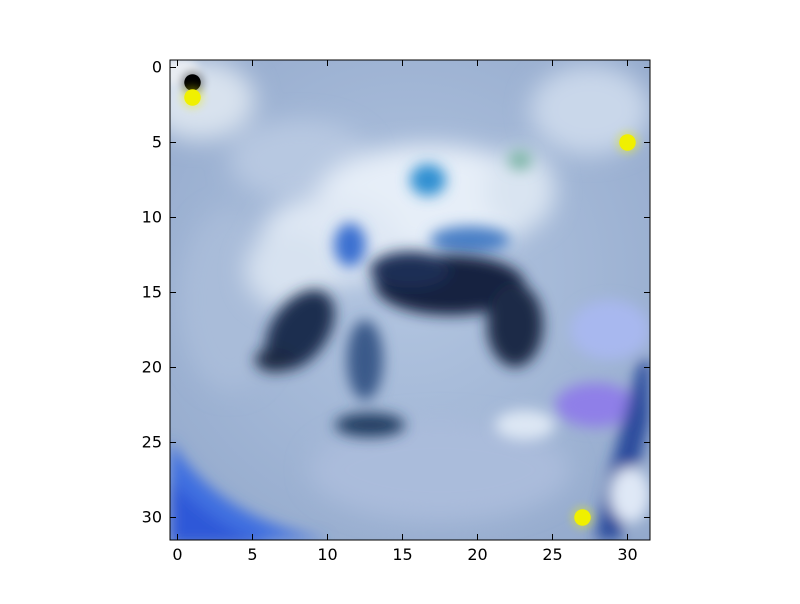  What do you see at coordinates (152, 517) in the screenshot?
I see `y-tick-label: 30` at bounding box center [152, 517].